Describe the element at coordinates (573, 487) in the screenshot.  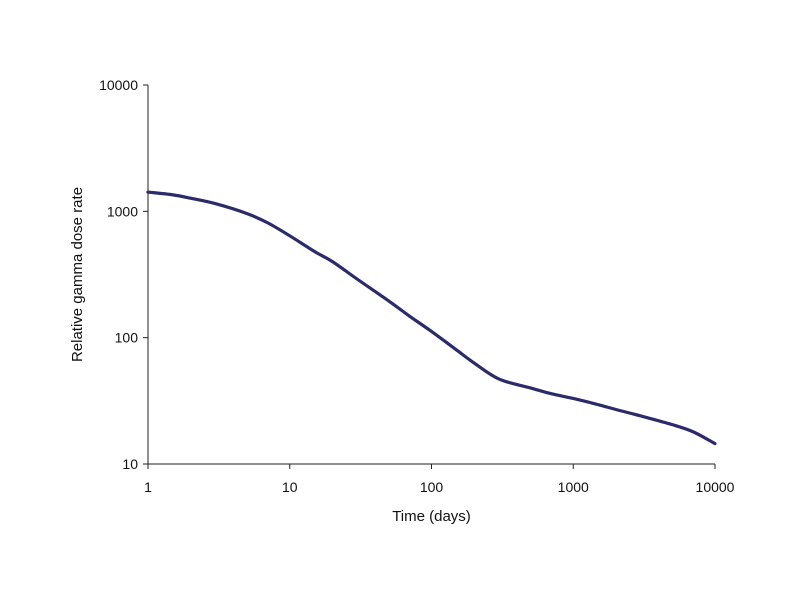
I see `x-tick-label: 1000` at that location.